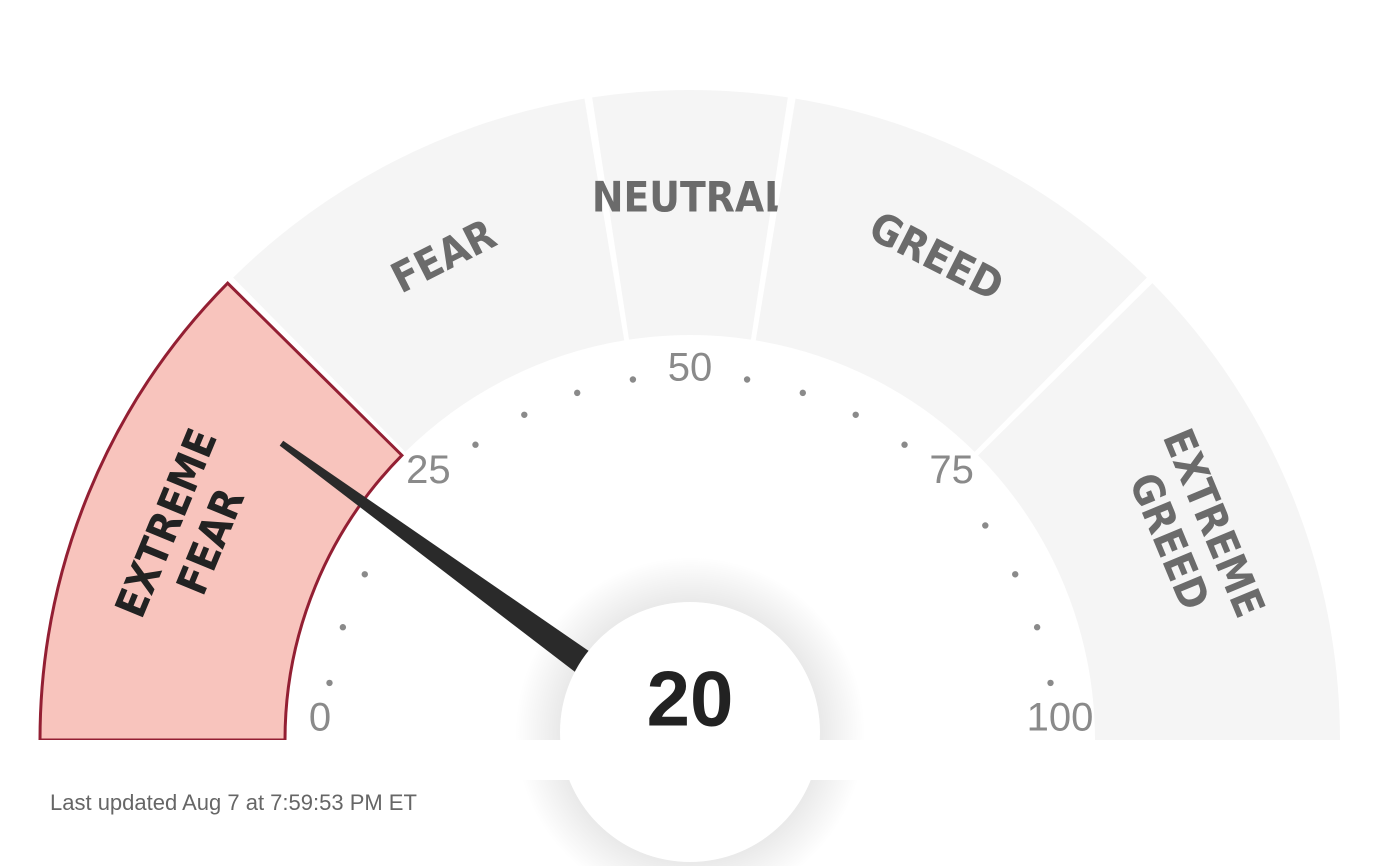 Image resolution: width=1378 pixels, height=866 pixels. I want to click on tick-label: 50, so click(690, 368).